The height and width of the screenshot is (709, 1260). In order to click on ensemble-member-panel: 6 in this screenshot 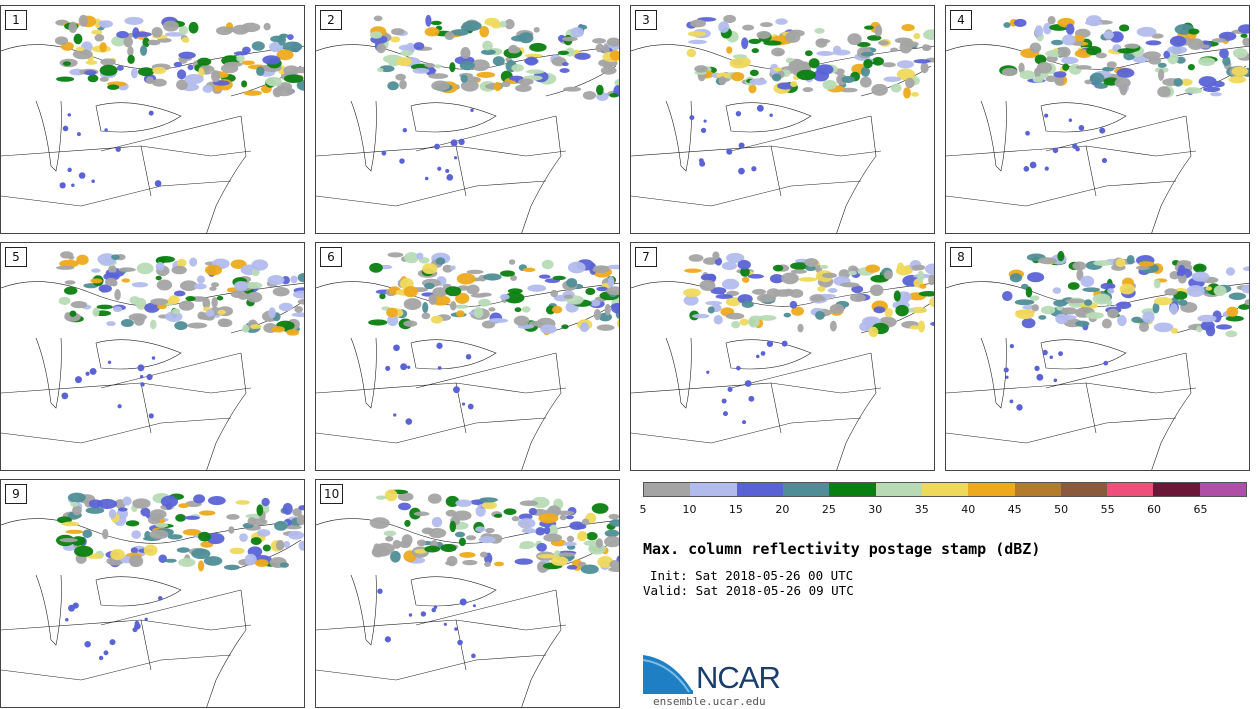, I will do `click(467, 356)`.